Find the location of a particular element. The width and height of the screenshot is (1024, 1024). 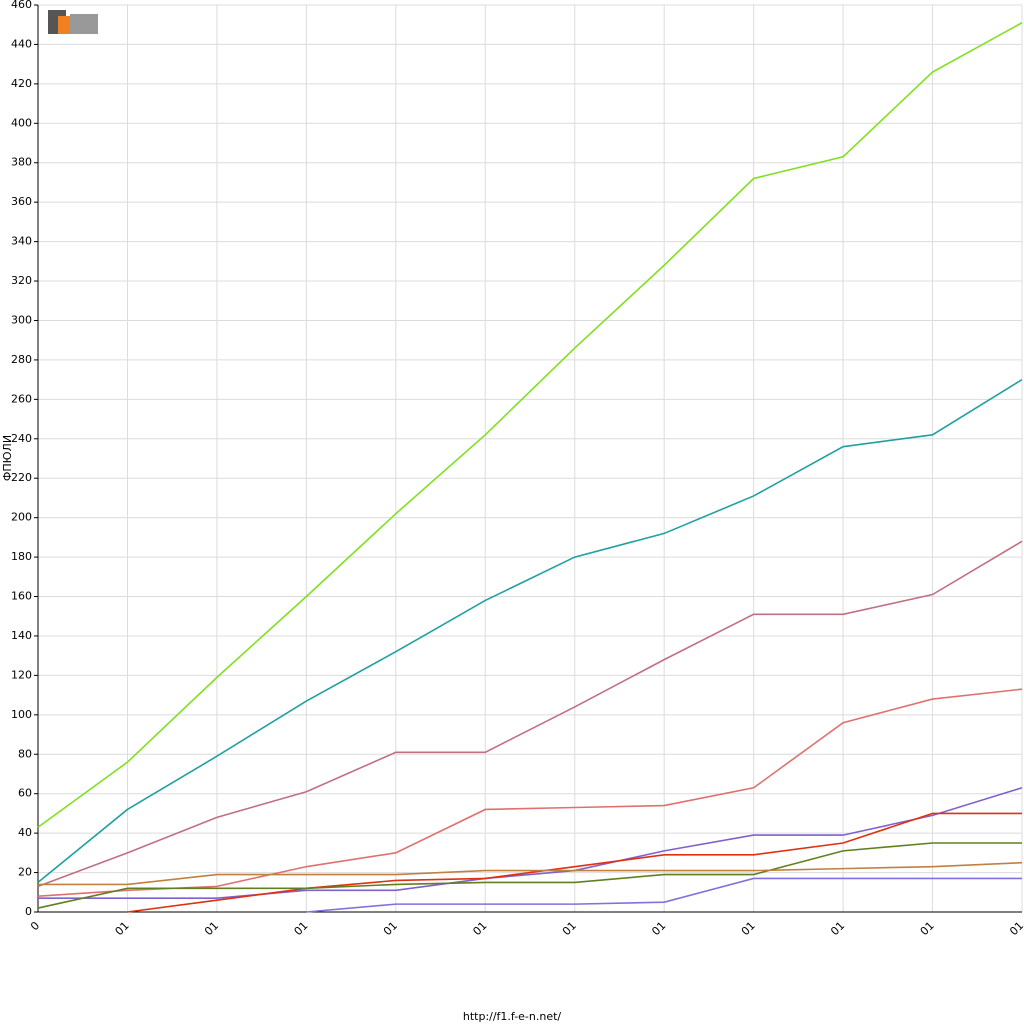

y-tick-label: 160 is located at coordinates (21, 596).